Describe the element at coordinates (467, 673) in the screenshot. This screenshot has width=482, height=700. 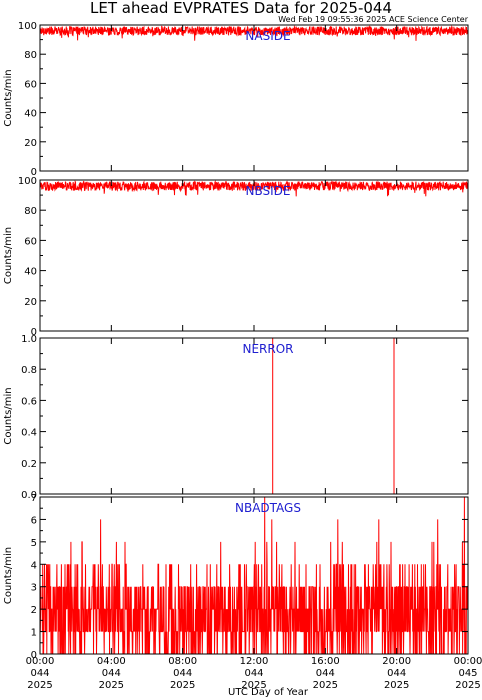
I see `x-tick-label: 045` at that location.